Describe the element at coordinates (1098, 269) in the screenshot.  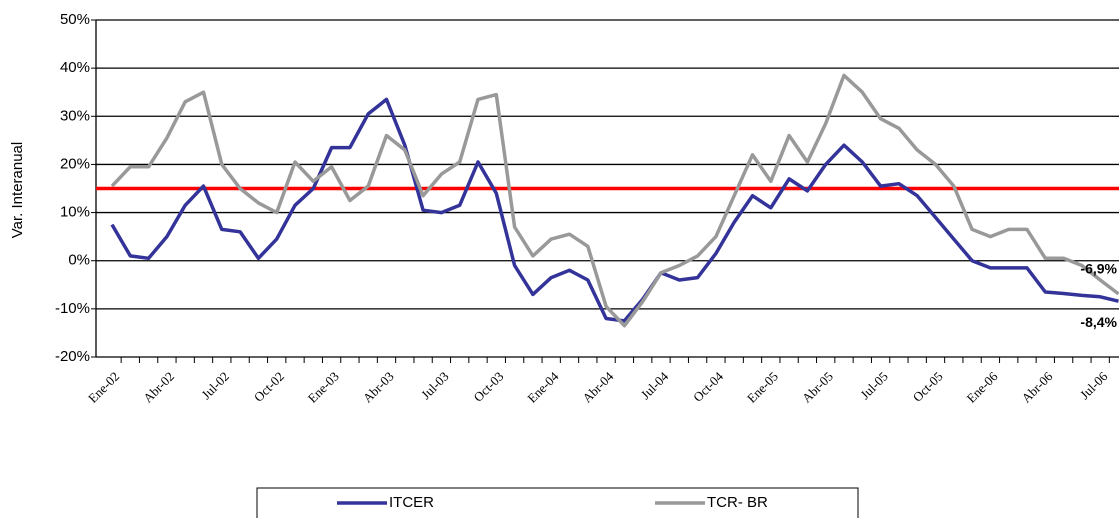
I see `end-label: -6,9%` at that location.